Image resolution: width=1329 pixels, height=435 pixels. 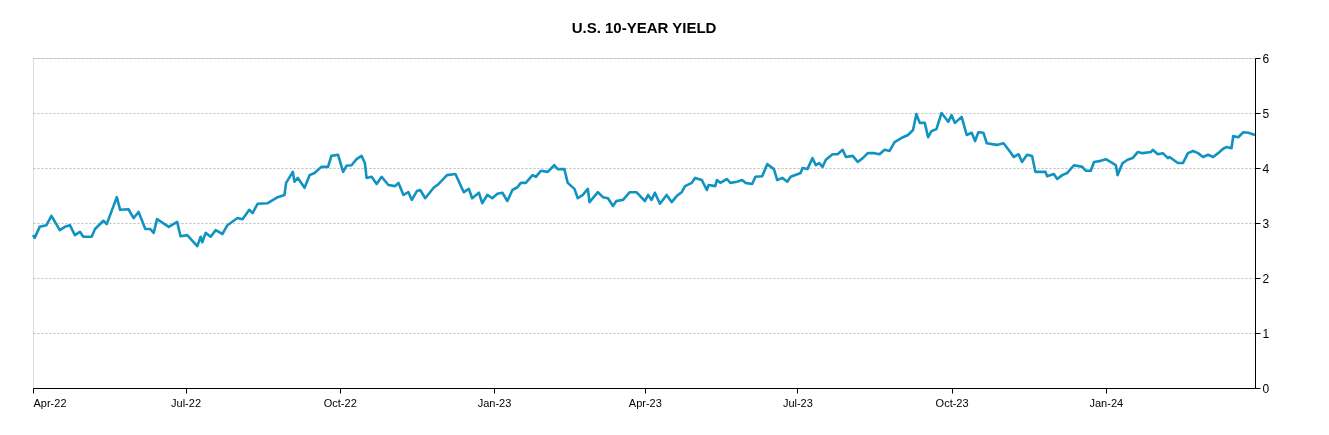 I want to click on x-tick-label: Jan-23, so click(x=494, y=402).